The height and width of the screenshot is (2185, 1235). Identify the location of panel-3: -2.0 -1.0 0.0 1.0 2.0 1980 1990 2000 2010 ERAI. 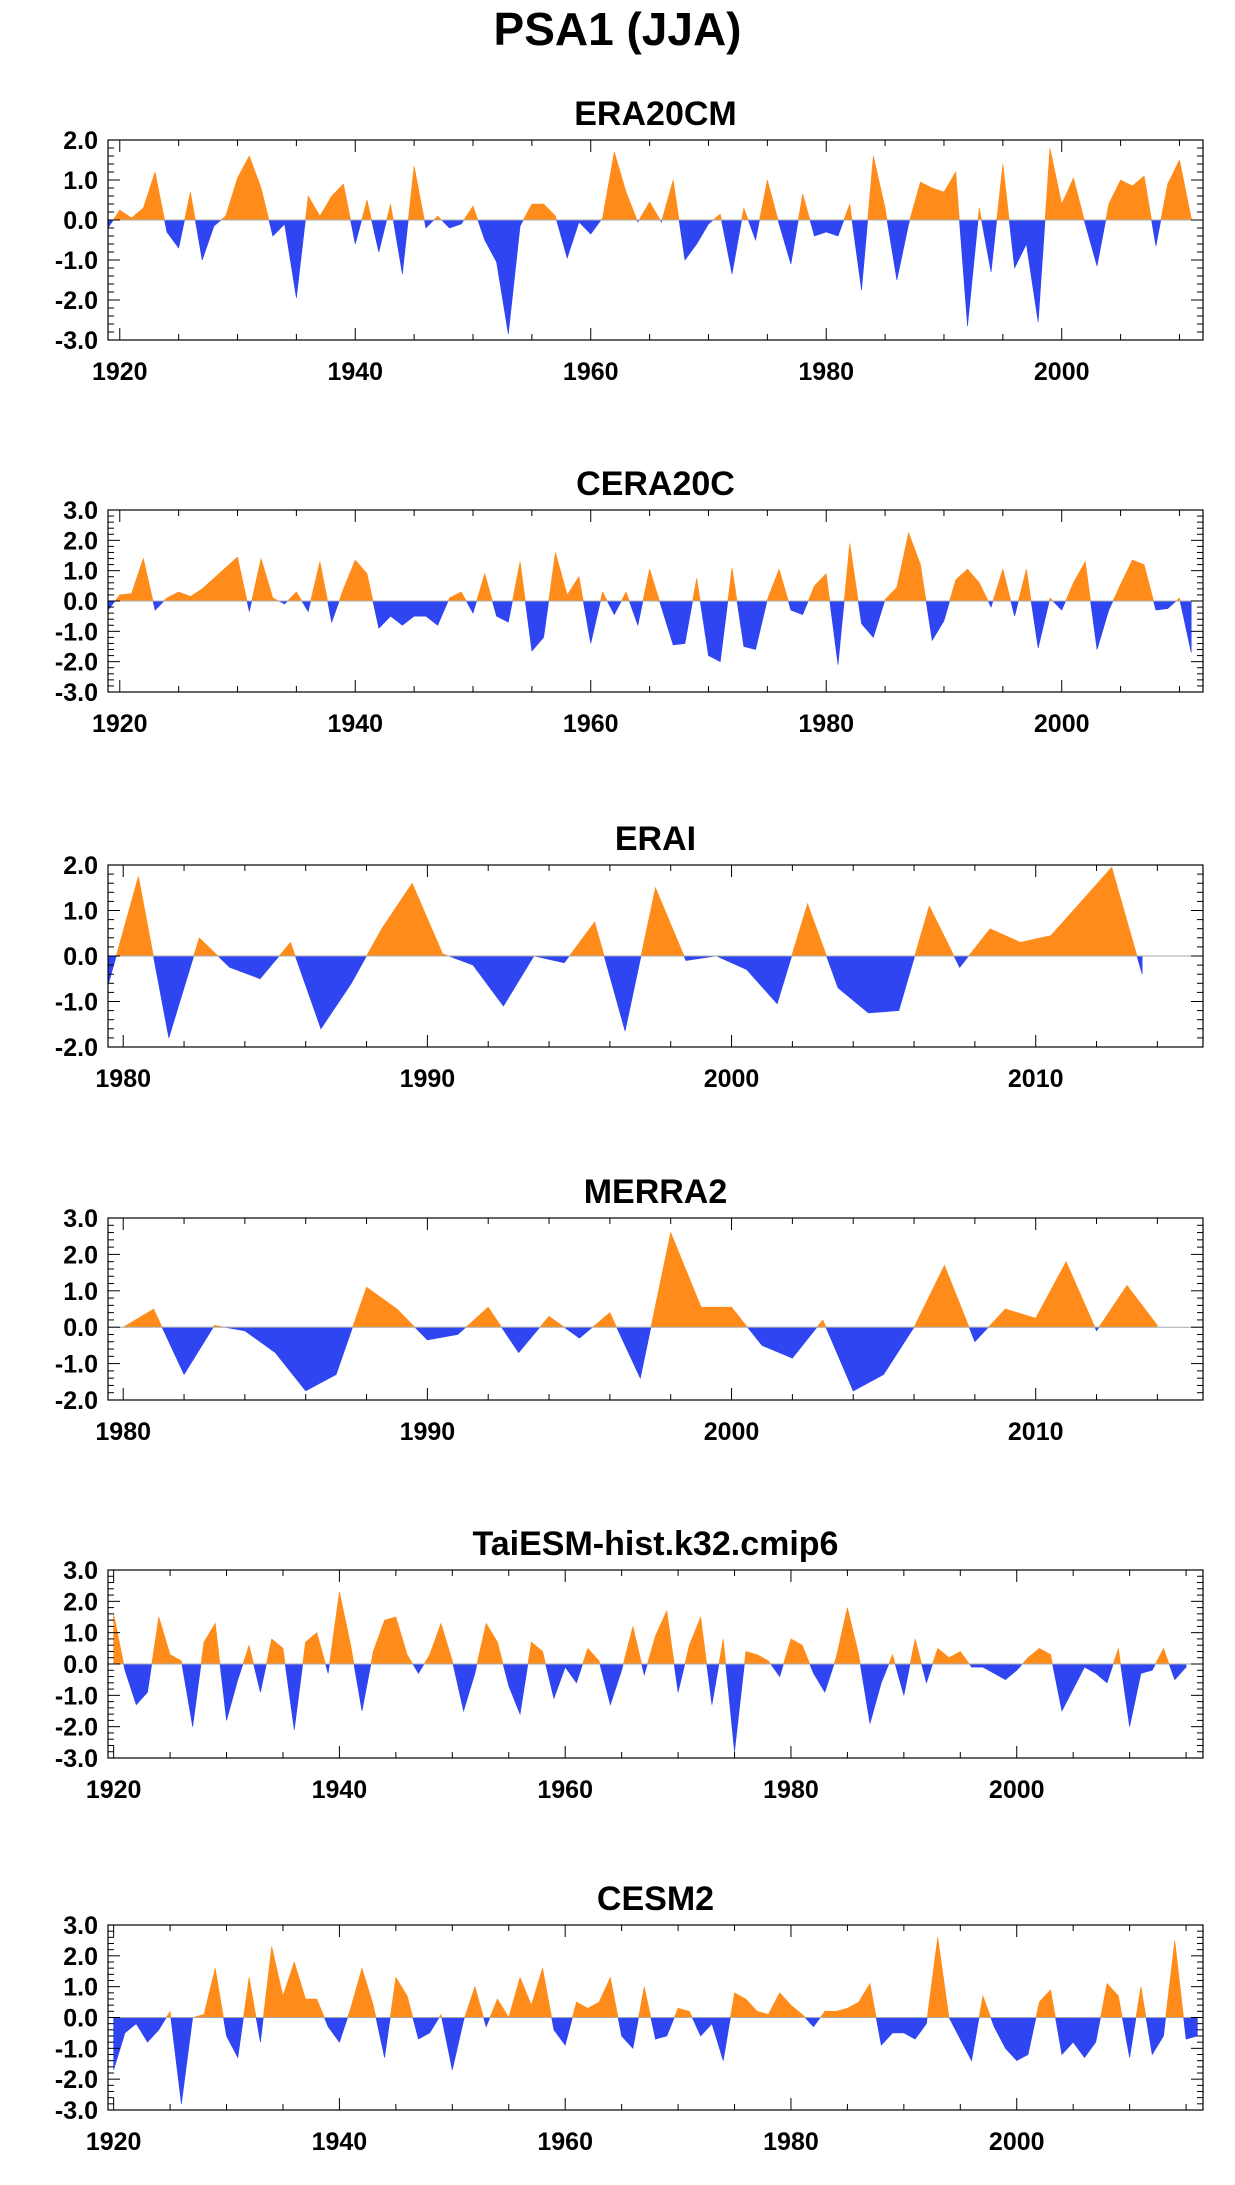
(629, 956).